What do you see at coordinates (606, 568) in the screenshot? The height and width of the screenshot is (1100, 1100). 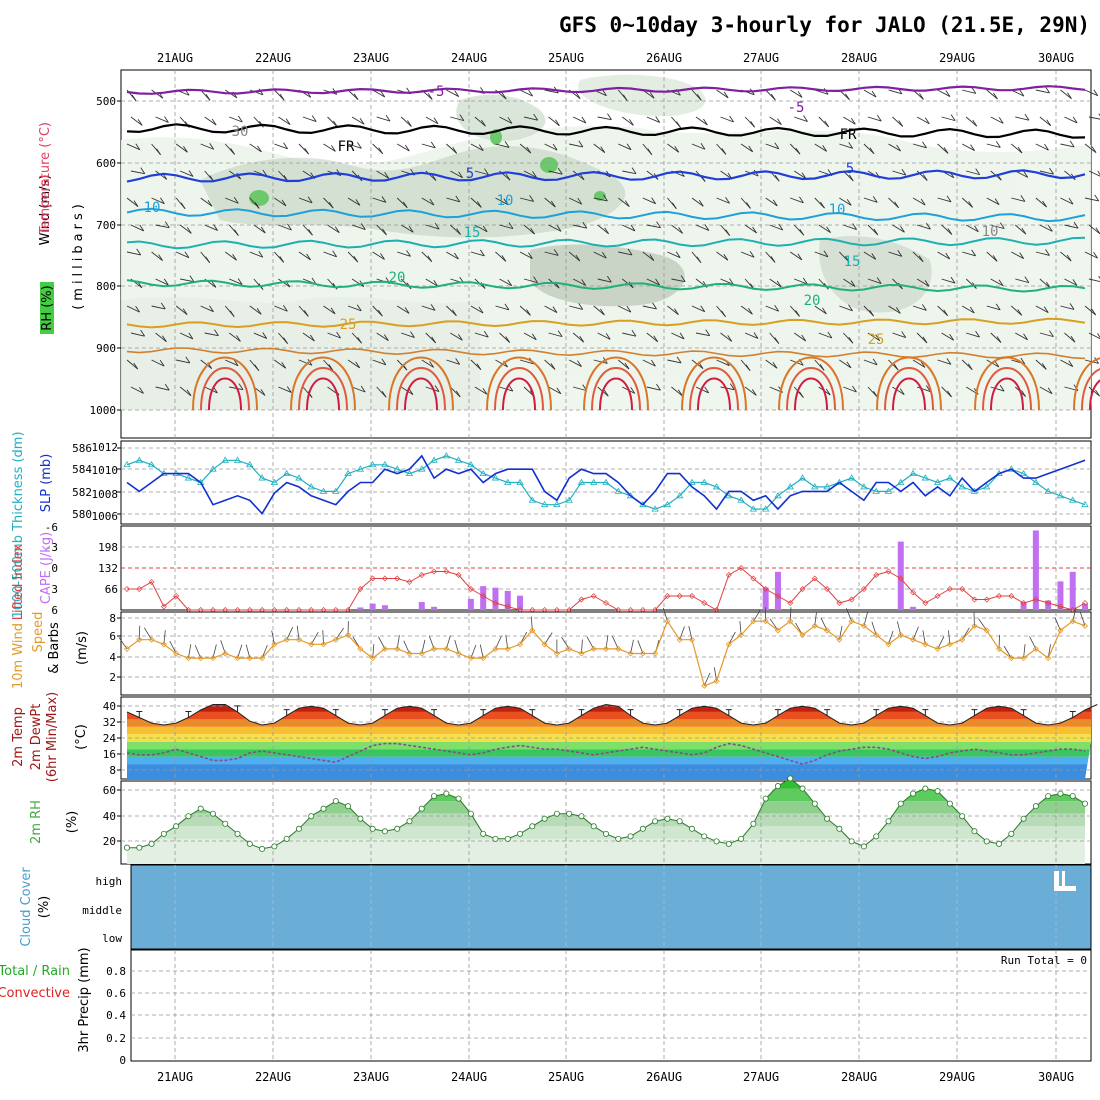 I see `cape-gridlines` at bounding box center [606, 568].